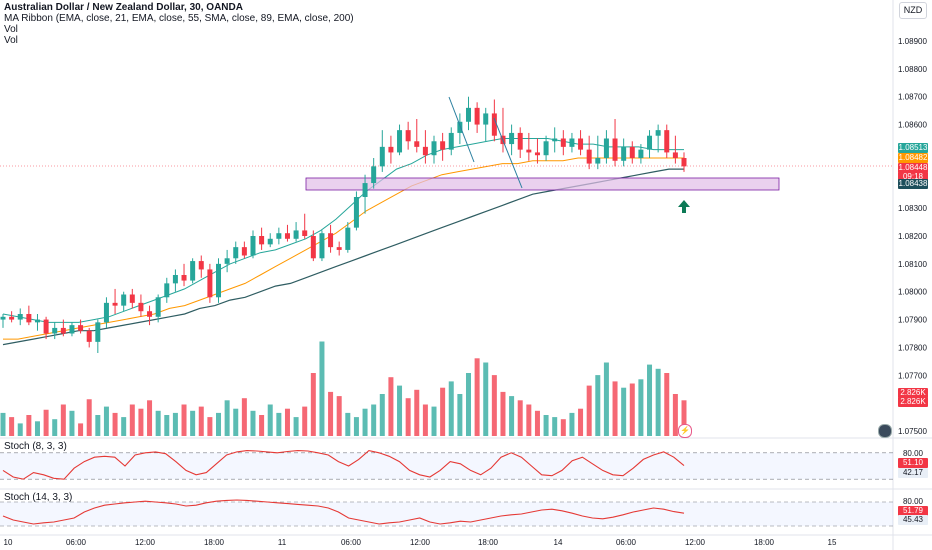 Image resolution: width=932 pixels, height=550 pixels. I want to click on volume-badge-2: 2.826K, so click(913, 402).